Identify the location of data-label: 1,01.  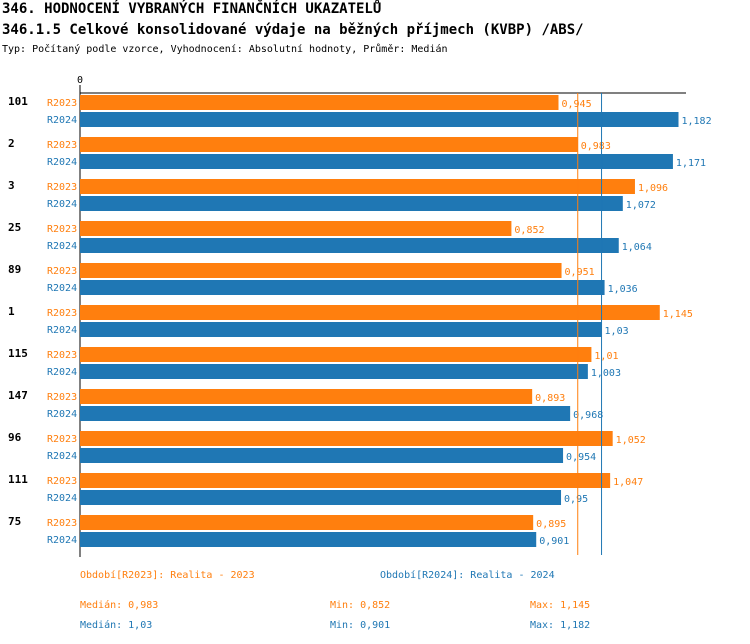
(606, 356).